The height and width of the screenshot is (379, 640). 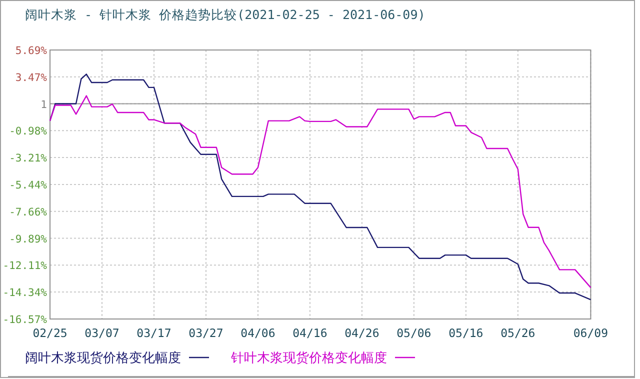 I want to click on y-tick-label: -5.44%, so click(x=28, y=186).